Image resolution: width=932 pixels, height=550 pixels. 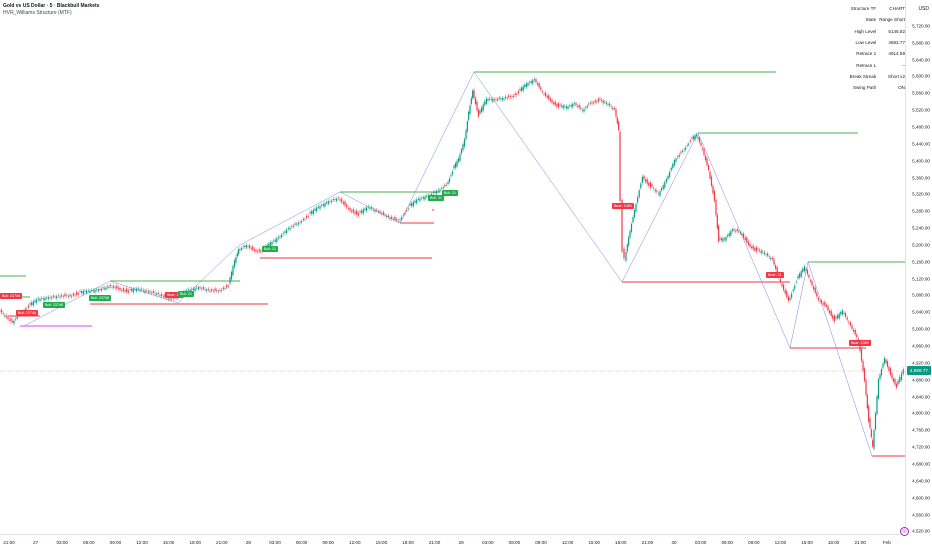 I want to click on structure-break-tag: Bull: 21, so click(x=436, y=198).